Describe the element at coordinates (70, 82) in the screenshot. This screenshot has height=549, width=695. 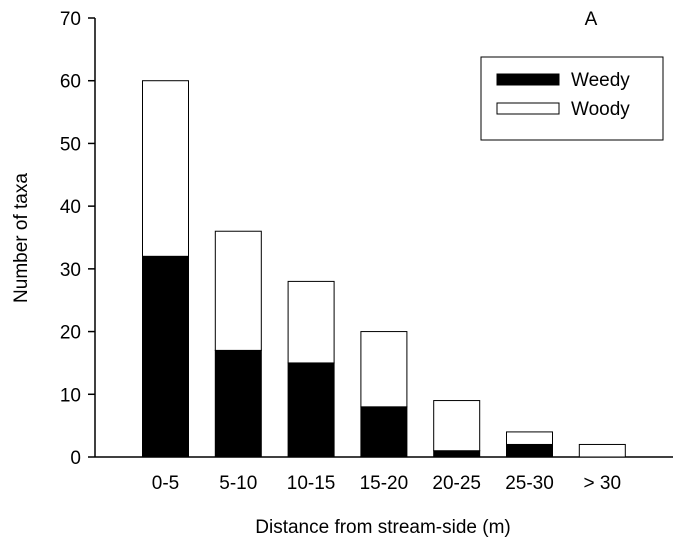
I see `y-tick-label: 60` at that location.